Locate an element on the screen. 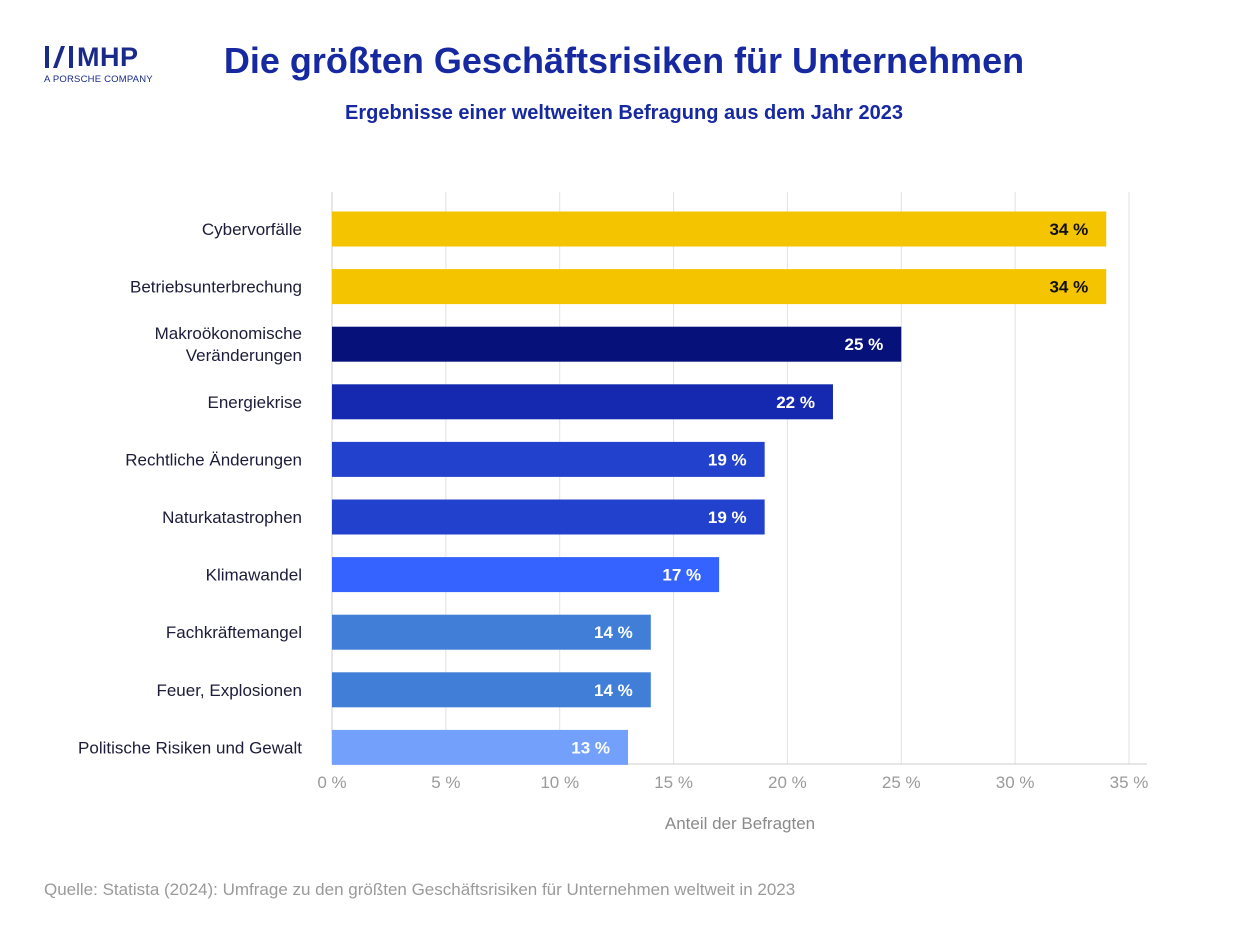 The height and width of the screenshot is (940, 1248). category-label: Klimawandel is located at coordinates (254, 575).